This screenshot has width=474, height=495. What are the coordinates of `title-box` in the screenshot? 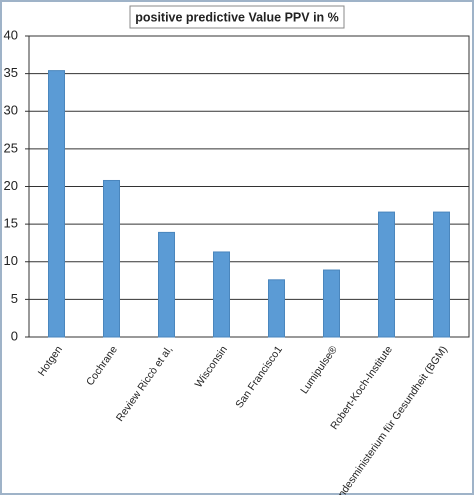 It's located at (237, 17).